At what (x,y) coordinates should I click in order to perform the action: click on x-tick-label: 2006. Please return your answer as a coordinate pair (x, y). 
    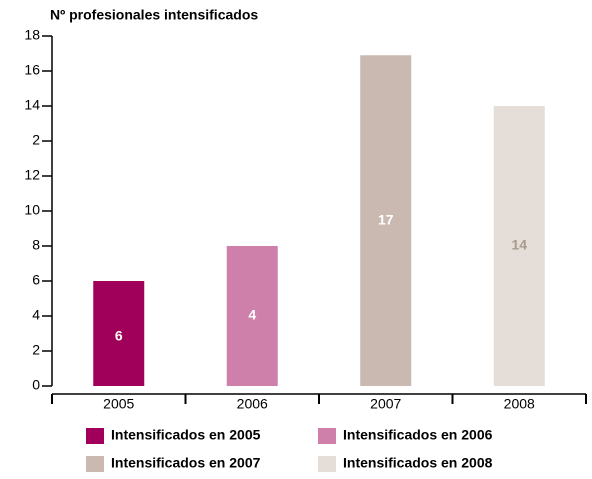
    Looking at the image, I should click on (252, 404).